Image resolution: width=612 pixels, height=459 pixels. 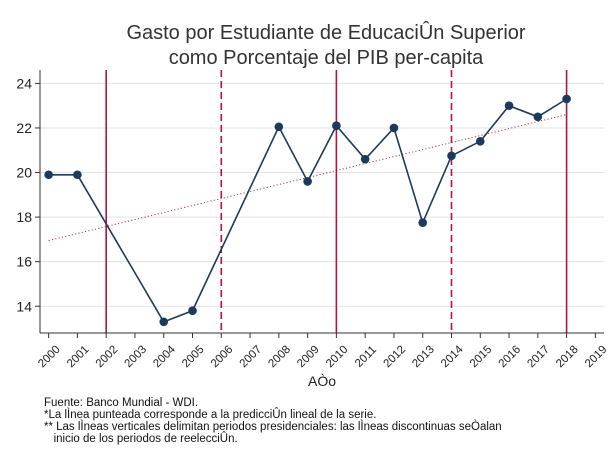 I want to click on x-tick-label-2007: 2007, so click(x=251, y=357).